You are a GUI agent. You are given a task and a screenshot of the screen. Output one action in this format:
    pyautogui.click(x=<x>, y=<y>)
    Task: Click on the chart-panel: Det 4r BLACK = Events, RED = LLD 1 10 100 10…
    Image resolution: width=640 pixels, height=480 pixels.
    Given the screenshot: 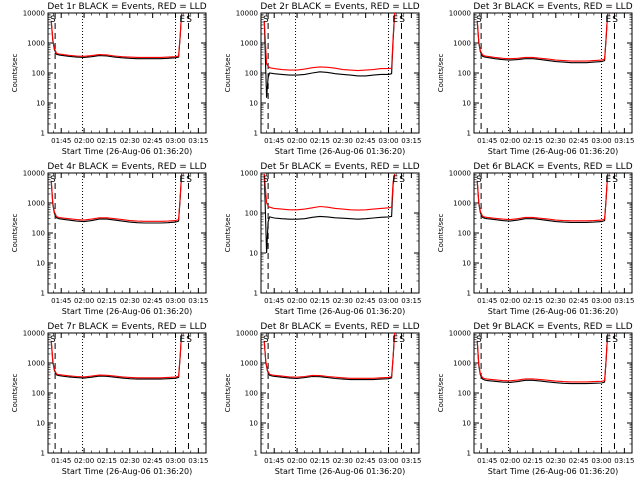 What is the action you would take?
    pyautogui.click(x=109, y=239)
    